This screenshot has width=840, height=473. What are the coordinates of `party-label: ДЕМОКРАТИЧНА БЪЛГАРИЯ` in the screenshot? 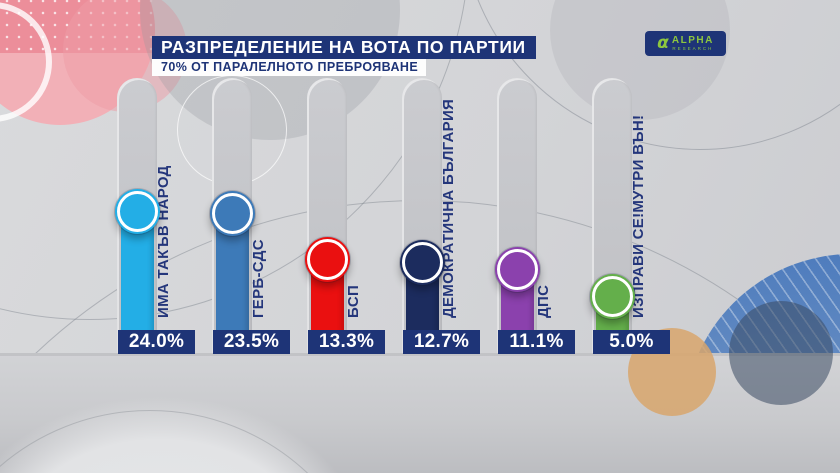 It's located at (448, 208).